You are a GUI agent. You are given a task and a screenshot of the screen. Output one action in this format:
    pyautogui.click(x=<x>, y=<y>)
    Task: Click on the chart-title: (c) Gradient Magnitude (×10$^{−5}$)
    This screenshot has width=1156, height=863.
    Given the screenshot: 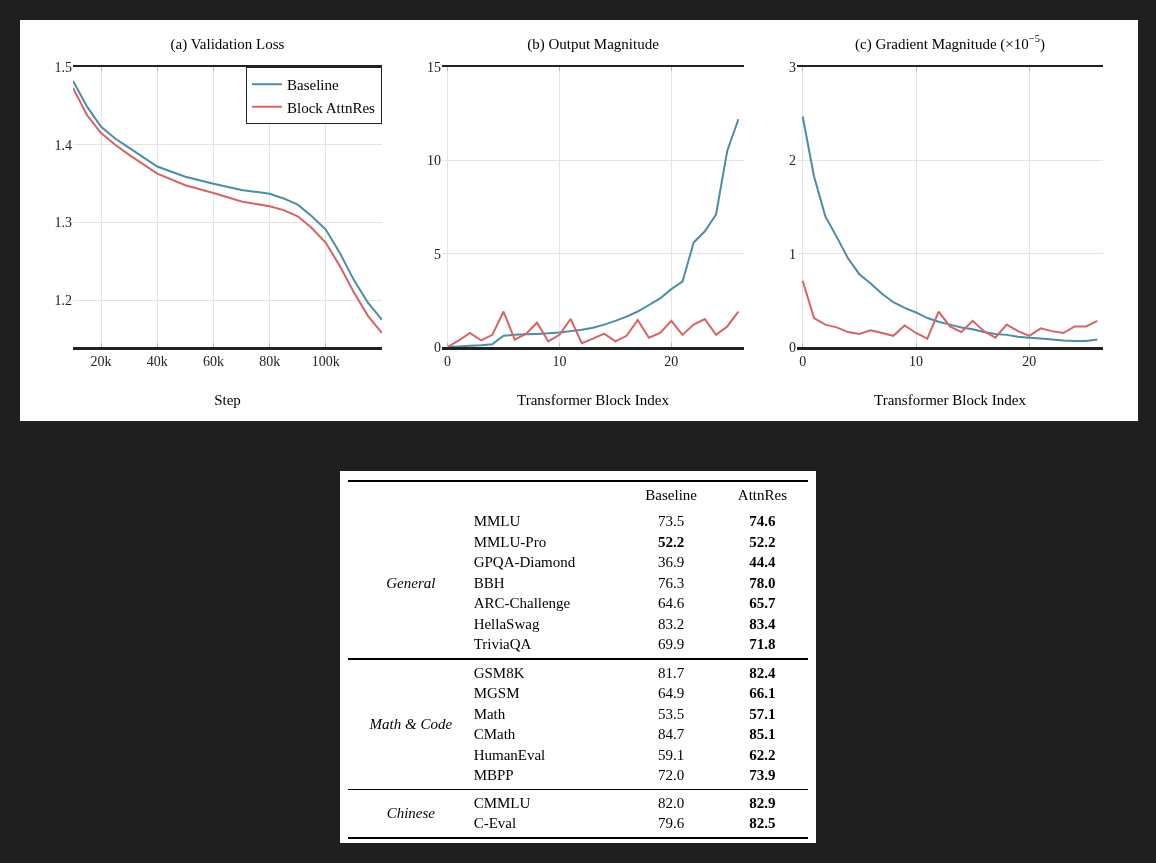 What is the action you would take?
    pyautogui.click(x=950, y=43)
    